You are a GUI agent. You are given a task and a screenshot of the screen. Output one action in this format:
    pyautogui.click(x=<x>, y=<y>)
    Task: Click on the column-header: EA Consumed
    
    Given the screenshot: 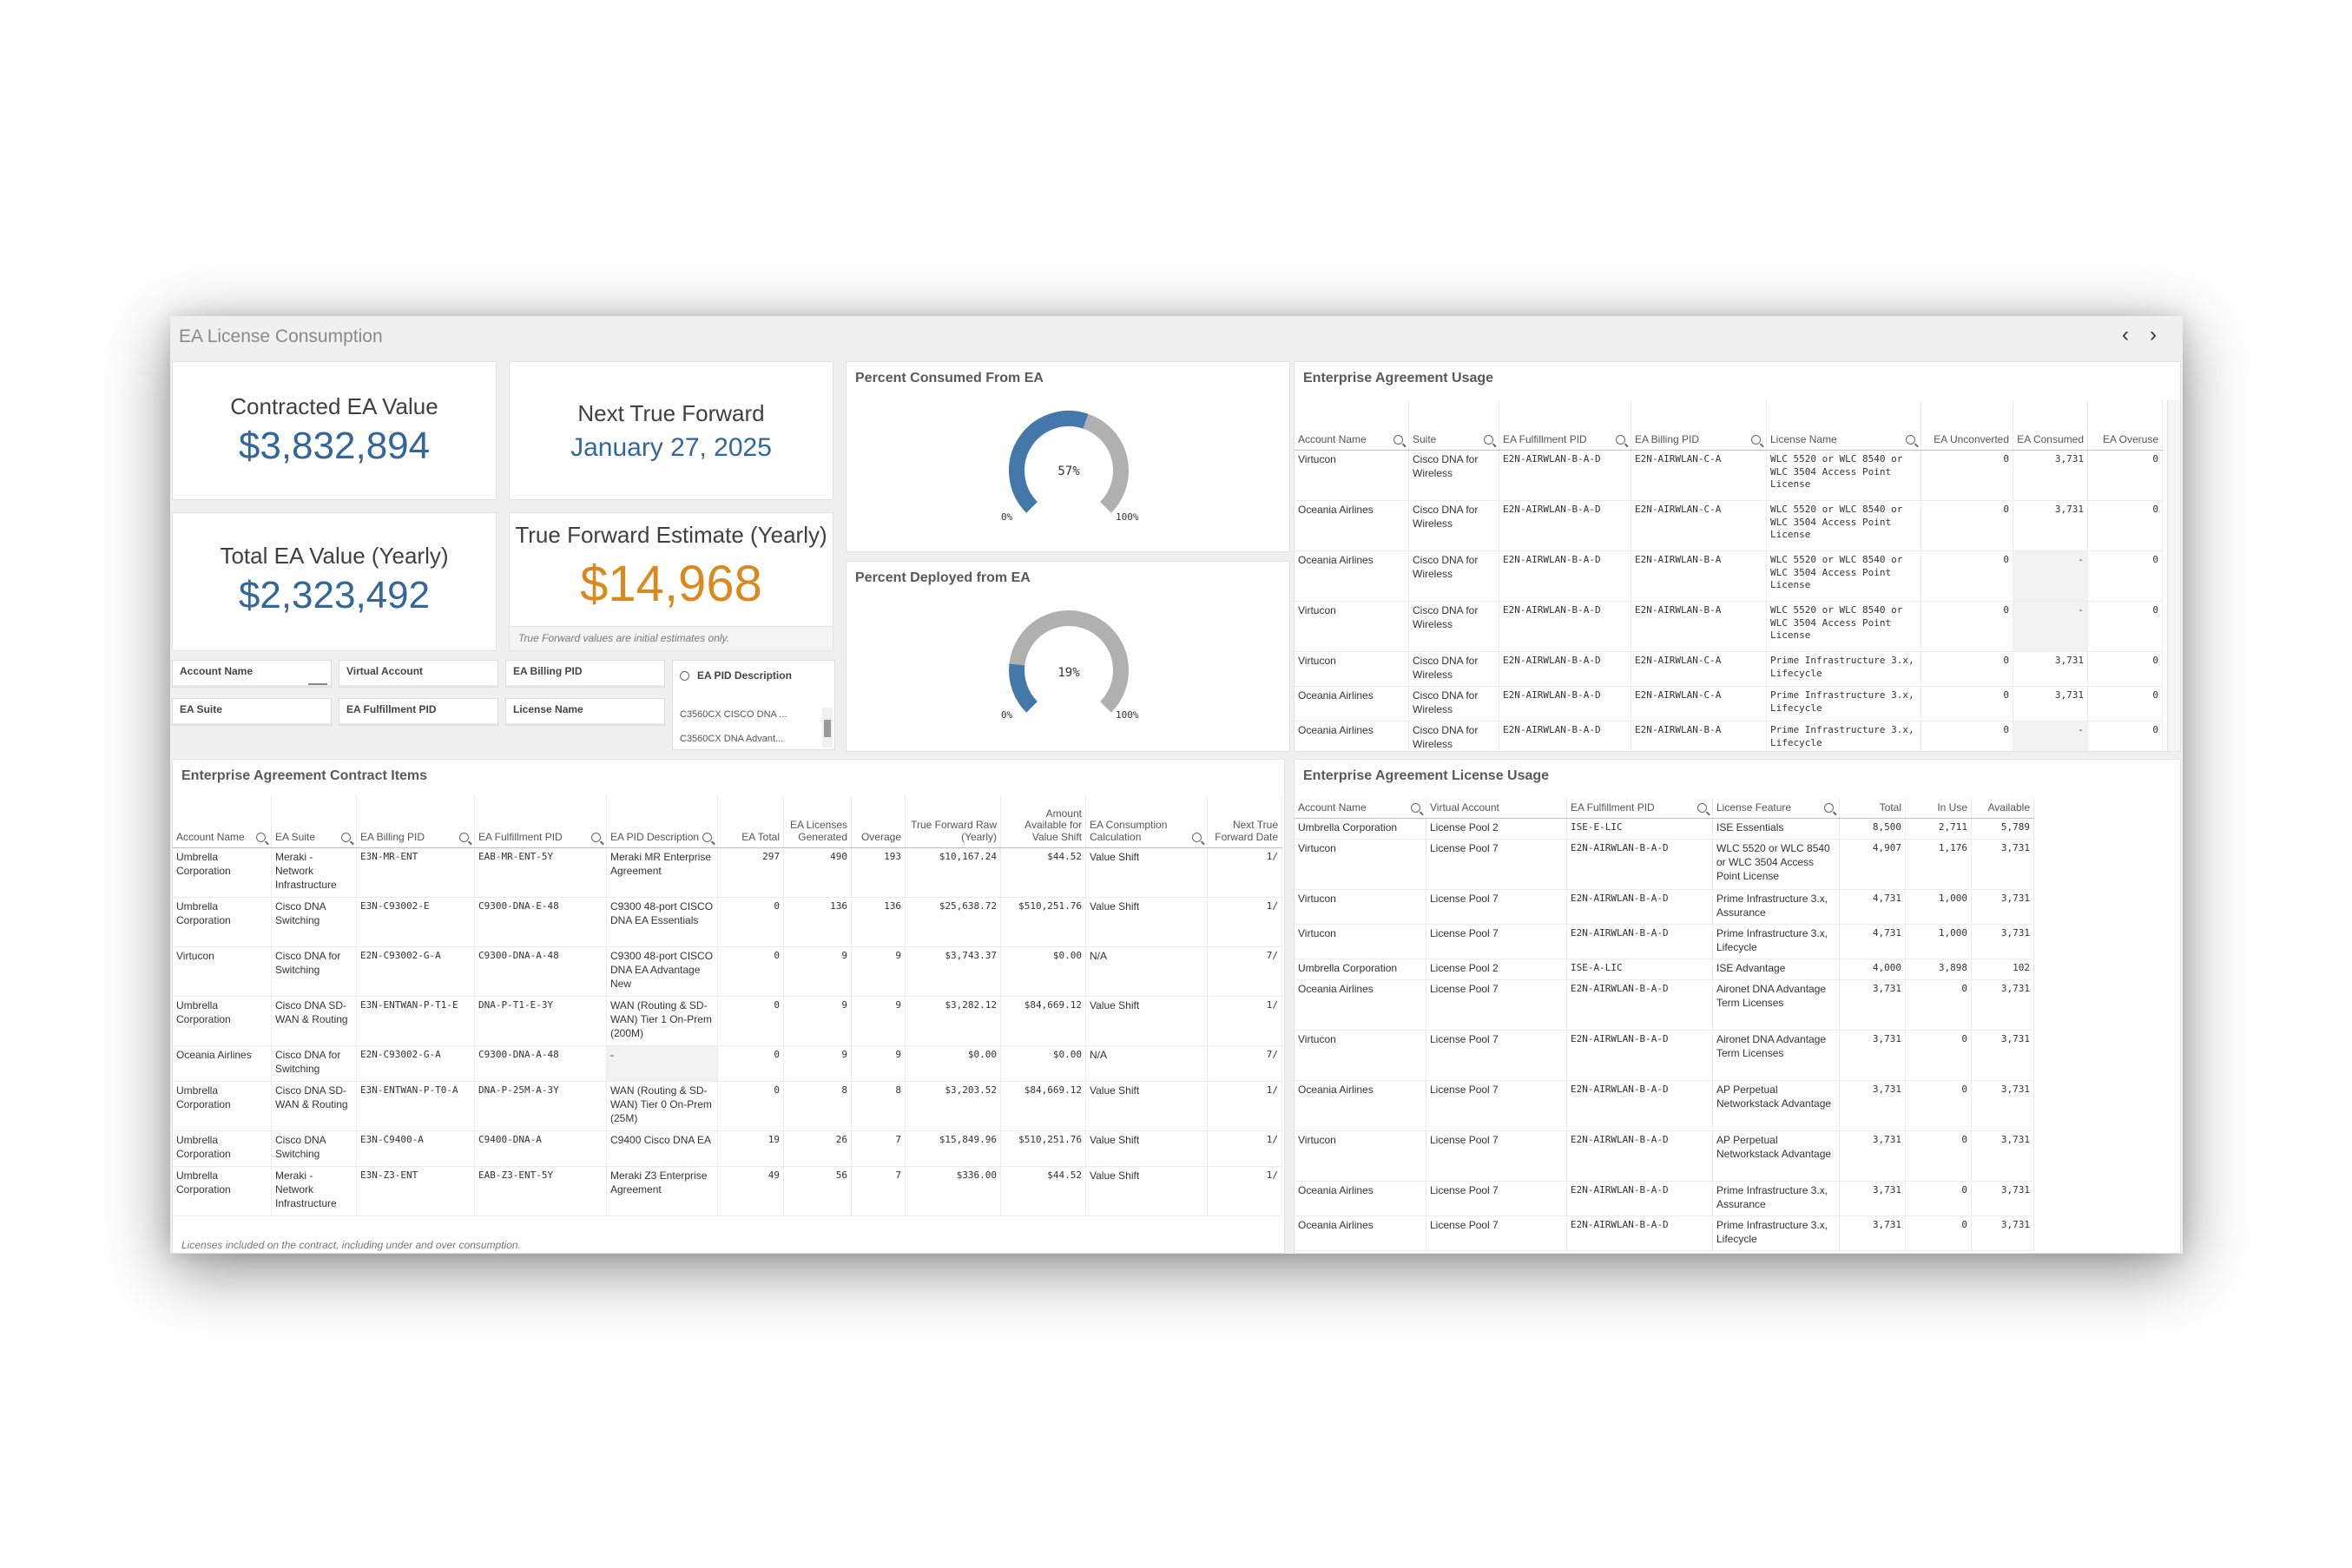 What is the action you would take?
    pyautogui.click(x=2050, y=425)
    